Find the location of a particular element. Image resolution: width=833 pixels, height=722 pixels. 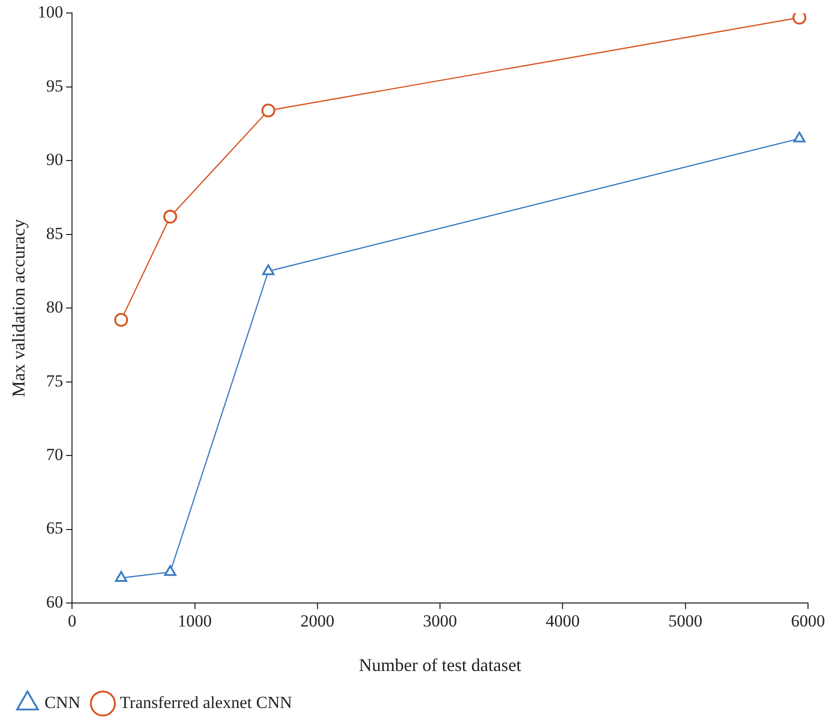

y-axis-title: Max validation accuracy is located at coordinates (18, 308).